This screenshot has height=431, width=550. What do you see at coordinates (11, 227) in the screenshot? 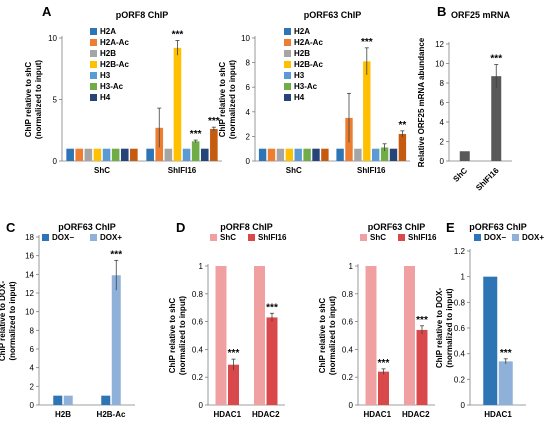
I see `panel-letter: C` at bounding box center [11, 227].